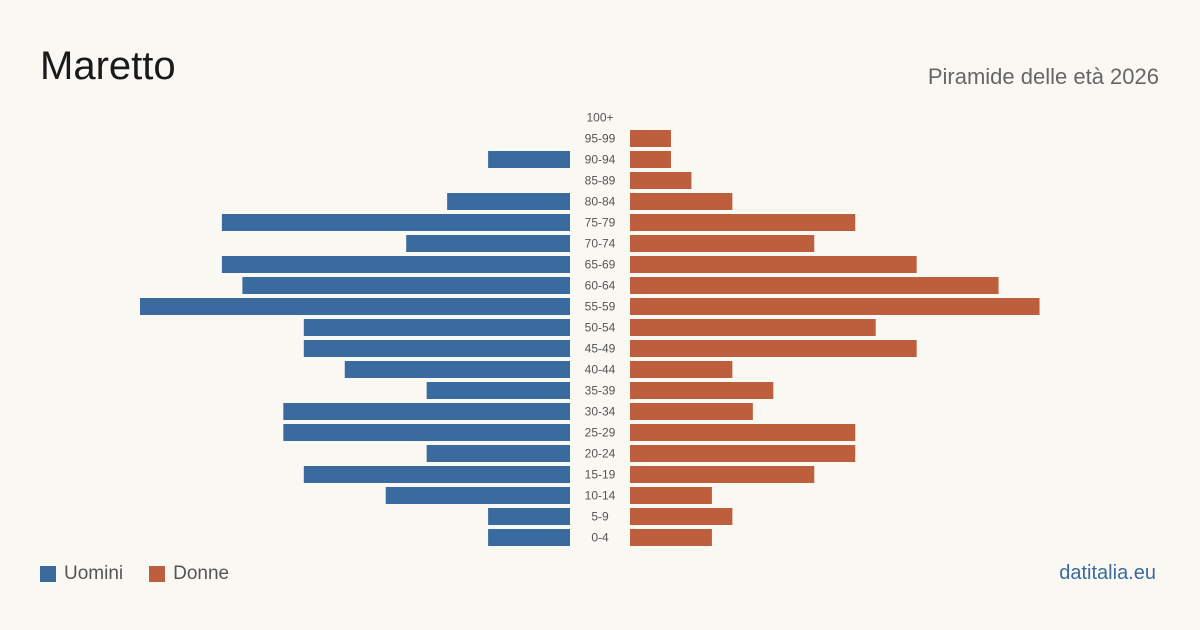 This screenshot has width=1200, height=630. I want to click on age-label-90-94: 90-94, so click(600, 160).